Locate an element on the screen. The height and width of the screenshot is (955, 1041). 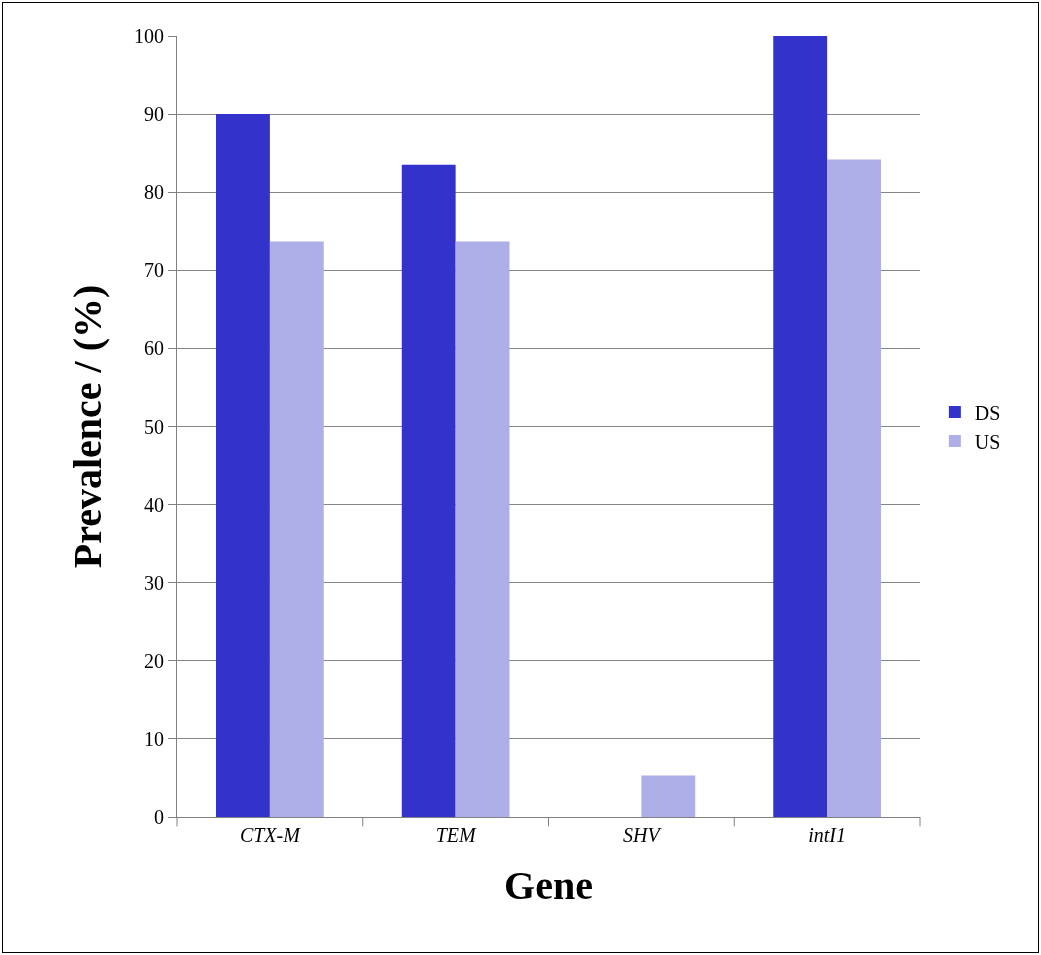
y-axis-title: Prevalence / (%) is located at coordinates (87, 426).